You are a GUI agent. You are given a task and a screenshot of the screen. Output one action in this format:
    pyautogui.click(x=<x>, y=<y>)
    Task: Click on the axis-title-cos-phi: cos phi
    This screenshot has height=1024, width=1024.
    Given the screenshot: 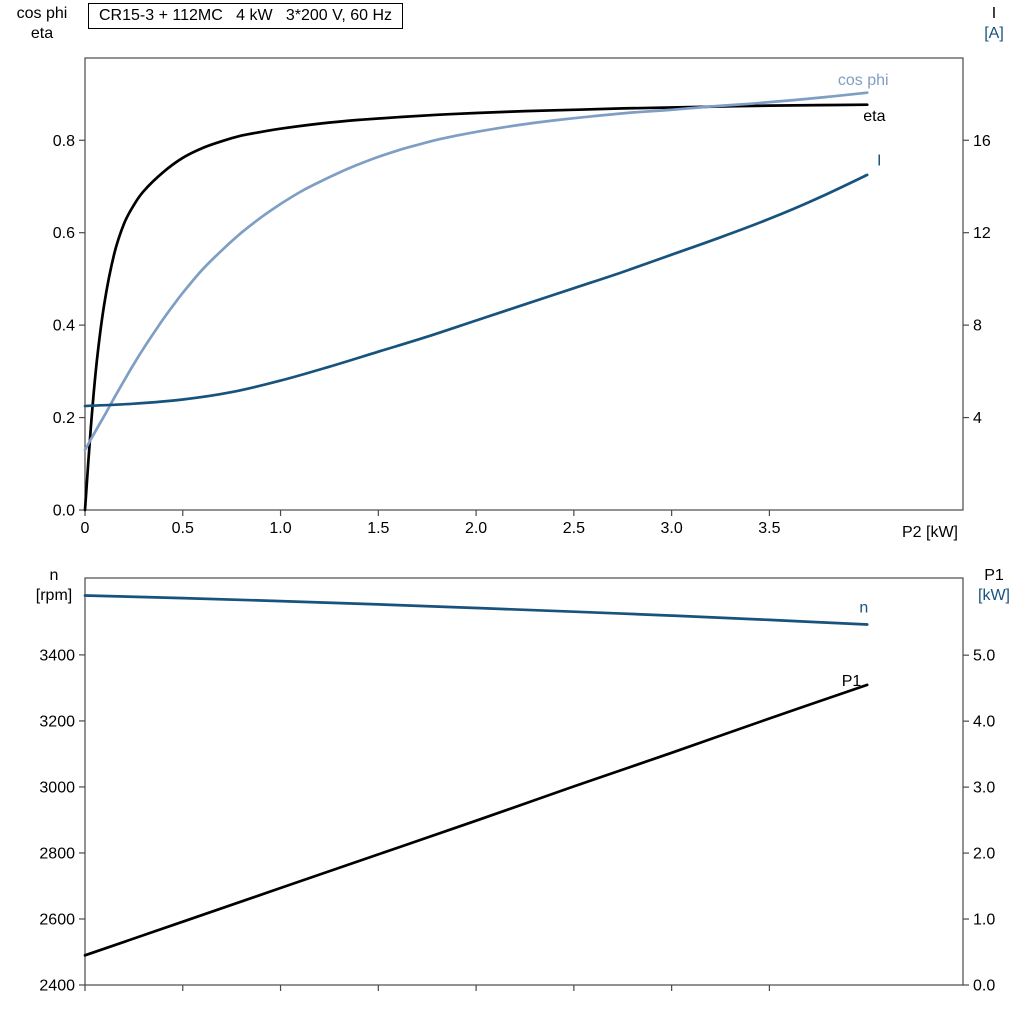 What is the action you would take?
    pyautogui.click(x=42, y=13)
    